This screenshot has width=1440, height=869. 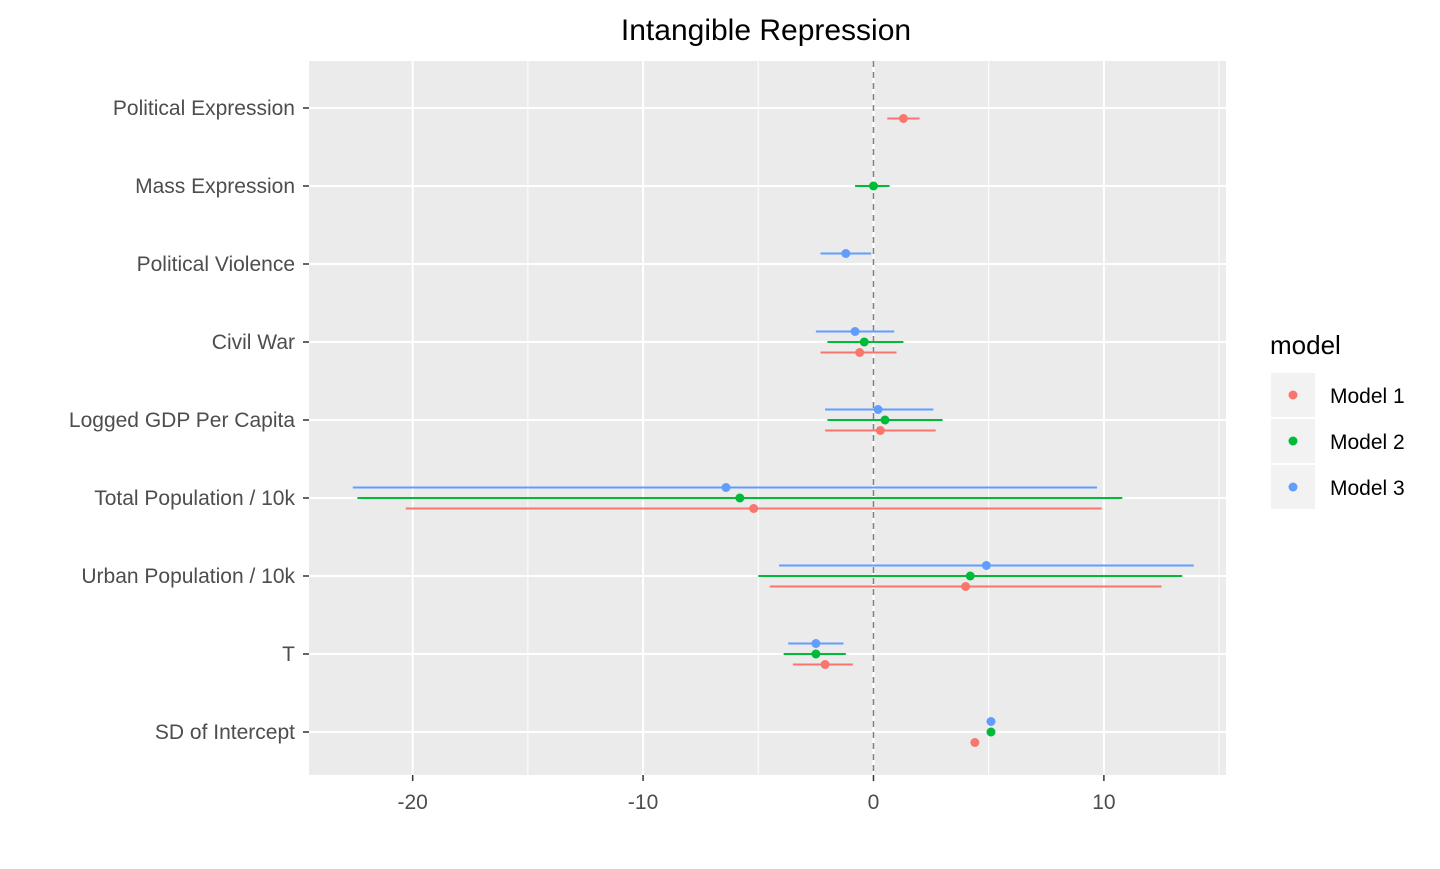 What do you see at coordinates (288, 654) in the screenshot?
I see `y-tick-label-7: T` at bounding box center [288, 654].